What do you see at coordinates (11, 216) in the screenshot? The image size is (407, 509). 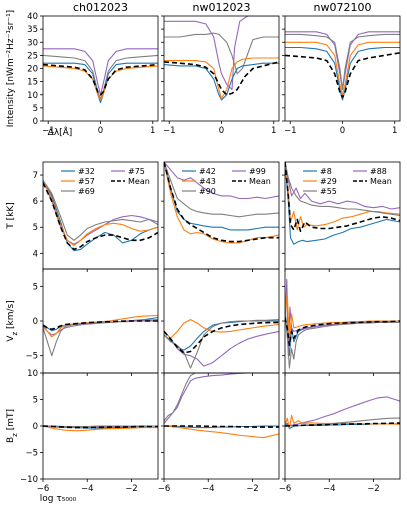 I see `y-axis-label: T [kK]` at bounding box center [11, 216].